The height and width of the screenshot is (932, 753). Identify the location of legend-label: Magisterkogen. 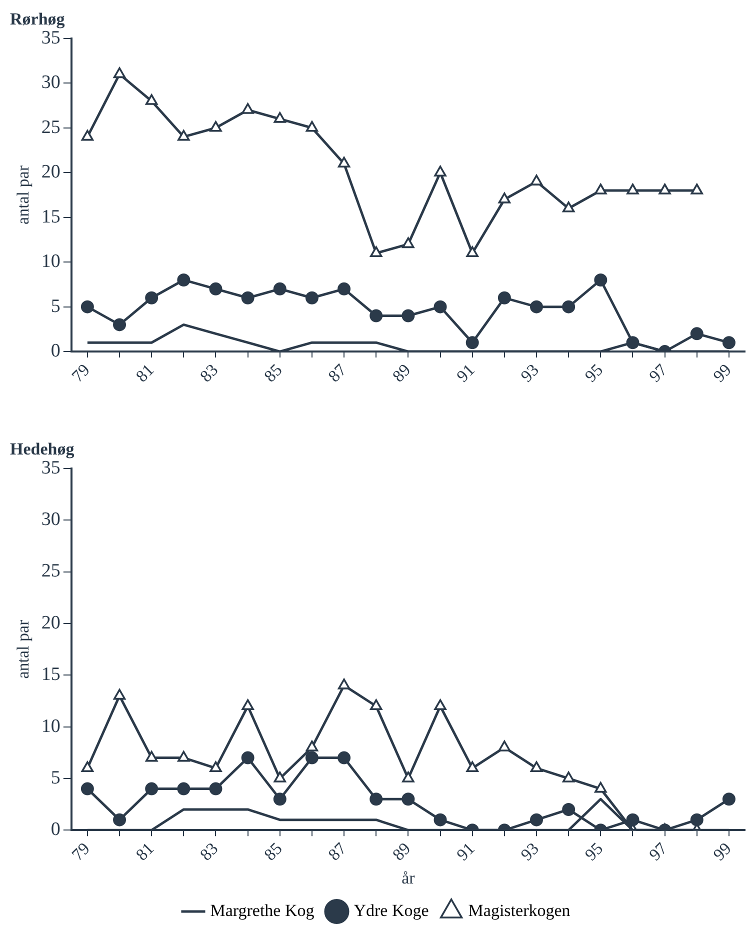
(519, 910).